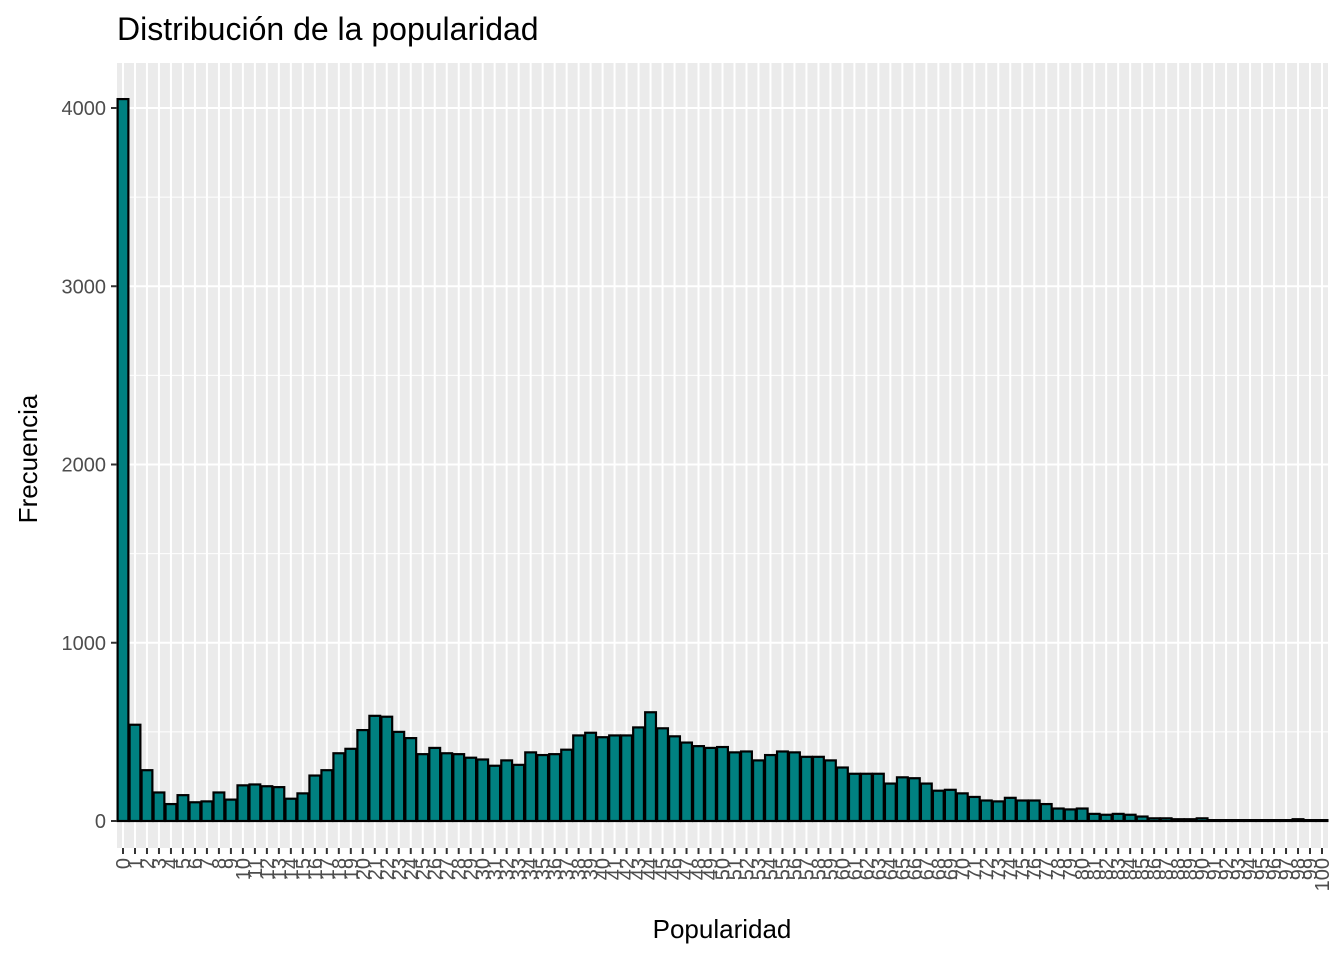 The height and width of the screenshot is (960, 1344). What do you see at coordinates (1119, 869) in the screenshot?
I see `x-tick-label: 83` at bounding box center [1119, 869].